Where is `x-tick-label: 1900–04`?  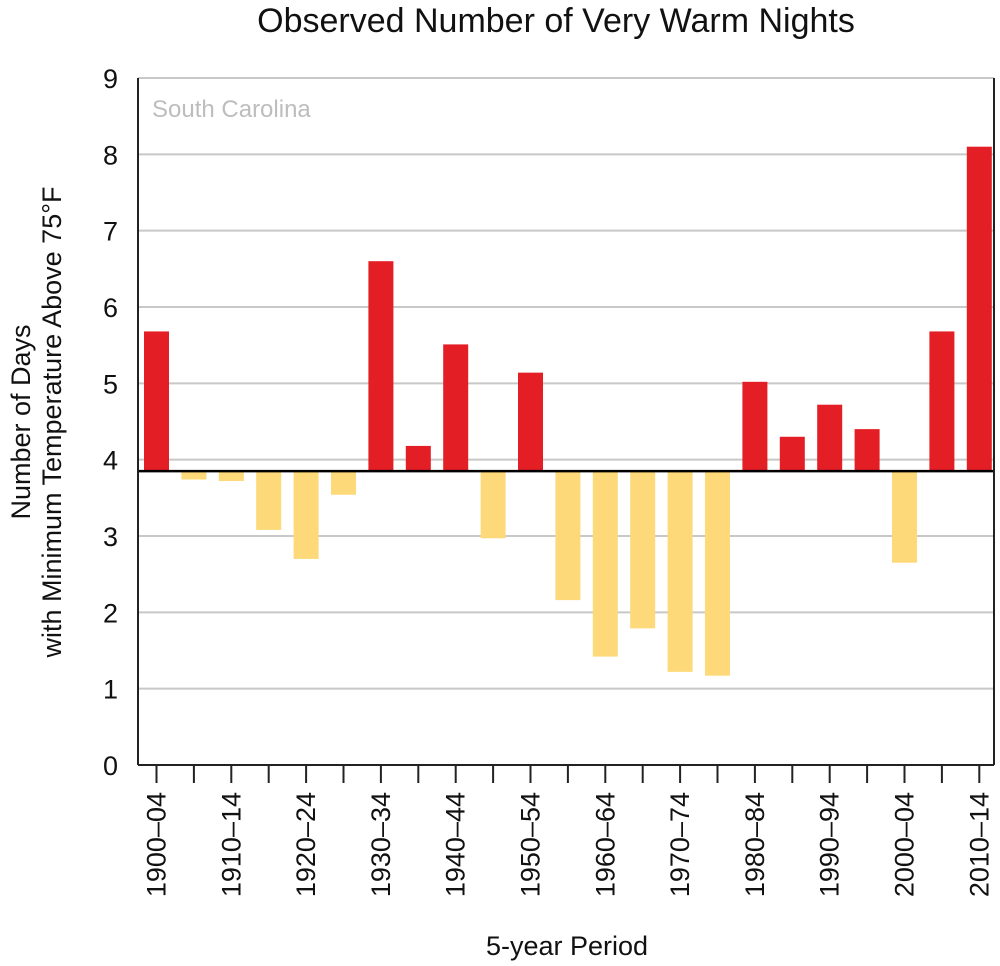
x-tick-label: 1900–04 is located at coordinates (157, 844).